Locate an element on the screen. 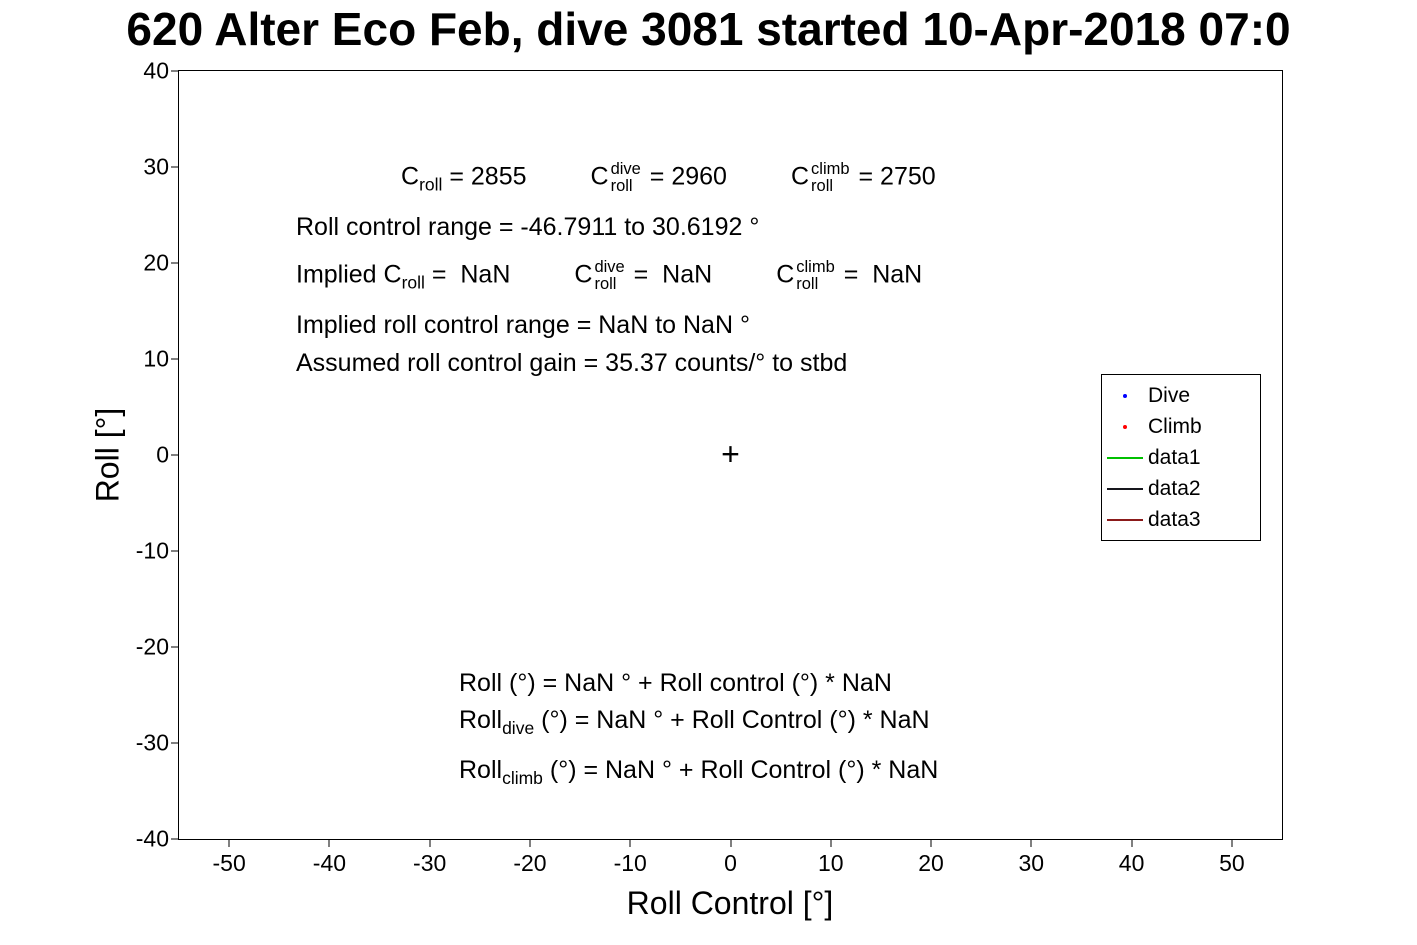 This screenshot has height=945, width=1417. y-axis-label: Roll [°] is located at coordinates (107, 455).